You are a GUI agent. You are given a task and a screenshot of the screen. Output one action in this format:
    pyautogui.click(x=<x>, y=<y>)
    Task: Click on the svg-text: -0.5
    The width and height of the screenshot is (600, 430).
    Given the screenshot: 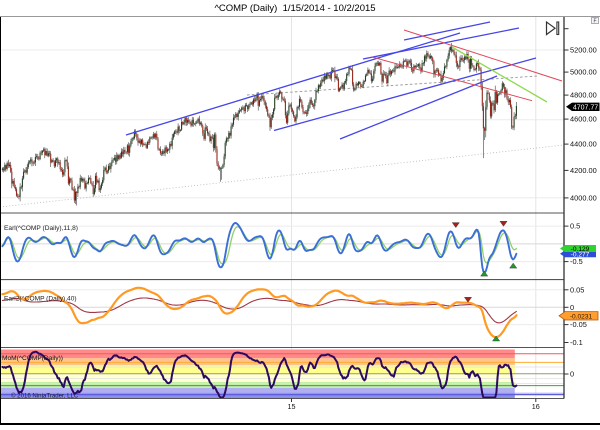 What is the action you would take?
    pyautogui.click(x=576, y=261)
    